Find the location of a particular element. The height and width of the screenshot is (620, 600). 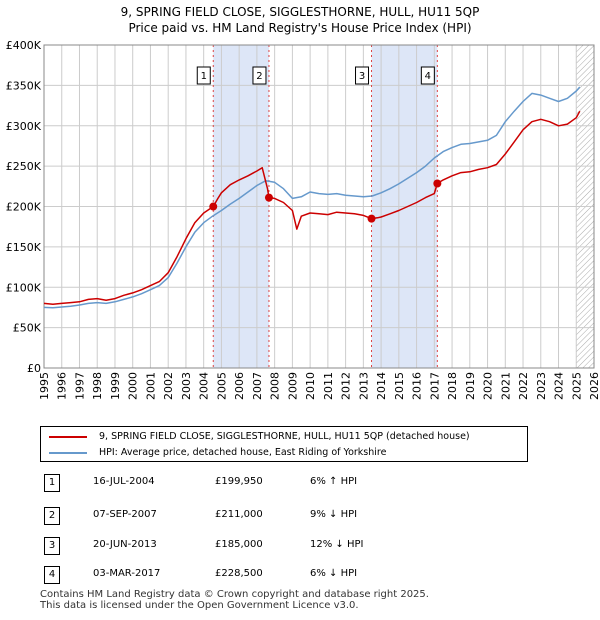

x-tick-label: 2005 is located at coordinates (221, 386).